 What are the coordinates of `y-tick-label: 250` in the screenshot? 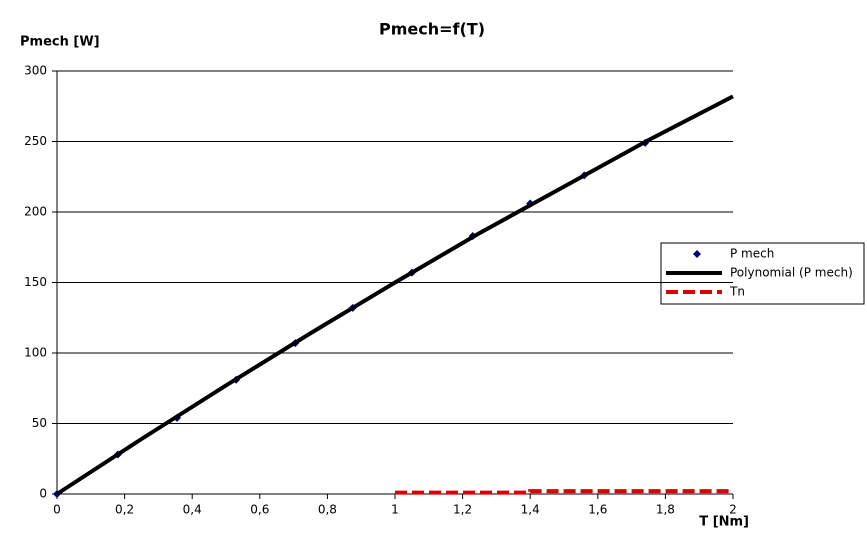 It's located at (35, 141).